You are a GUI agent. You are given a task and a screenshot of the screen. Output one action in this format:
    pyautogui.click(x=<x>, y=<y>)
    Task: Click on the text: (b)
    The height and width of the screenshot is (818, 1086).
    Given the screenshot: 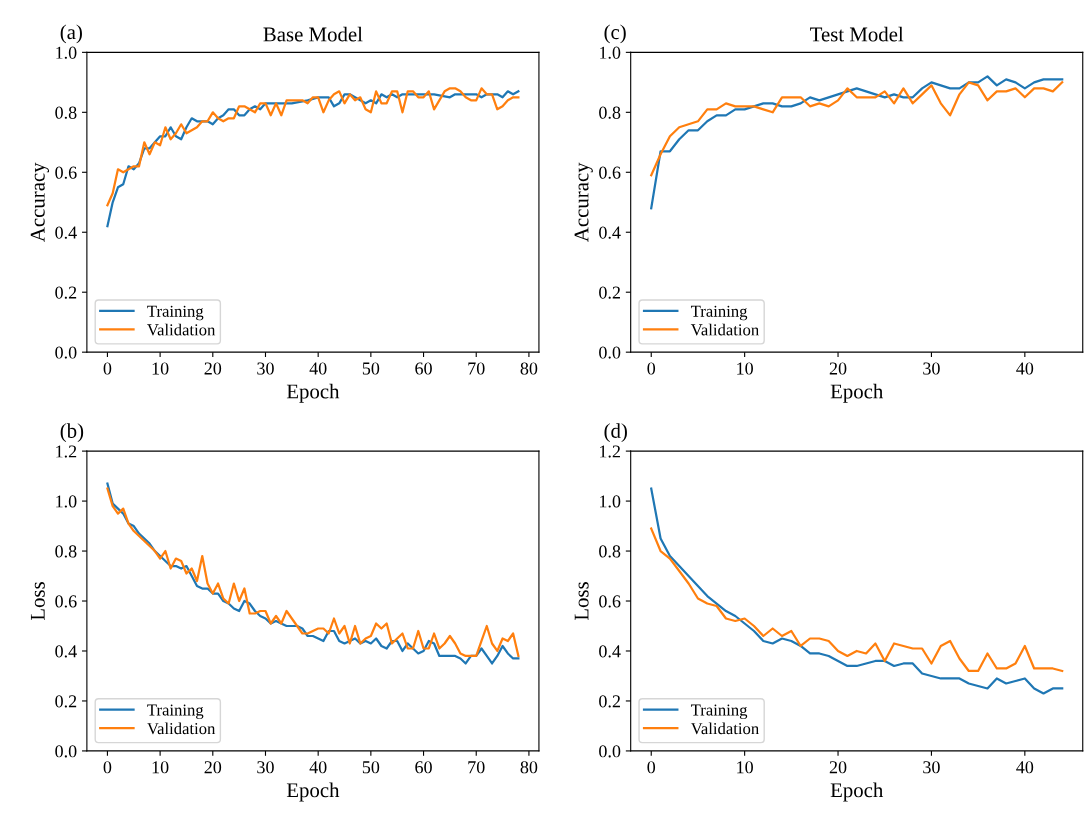 What is the action you would take?
    pyautogui.click(x=72, y=433)
    